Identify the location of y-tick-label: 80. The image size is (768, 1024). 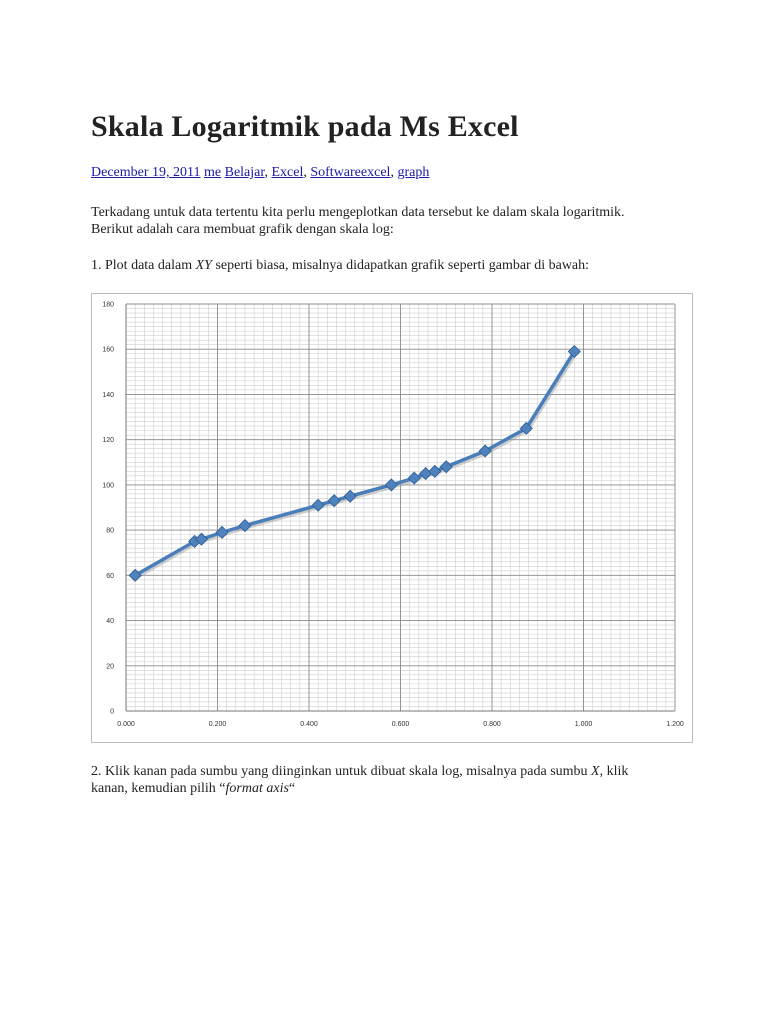
(110, 531).